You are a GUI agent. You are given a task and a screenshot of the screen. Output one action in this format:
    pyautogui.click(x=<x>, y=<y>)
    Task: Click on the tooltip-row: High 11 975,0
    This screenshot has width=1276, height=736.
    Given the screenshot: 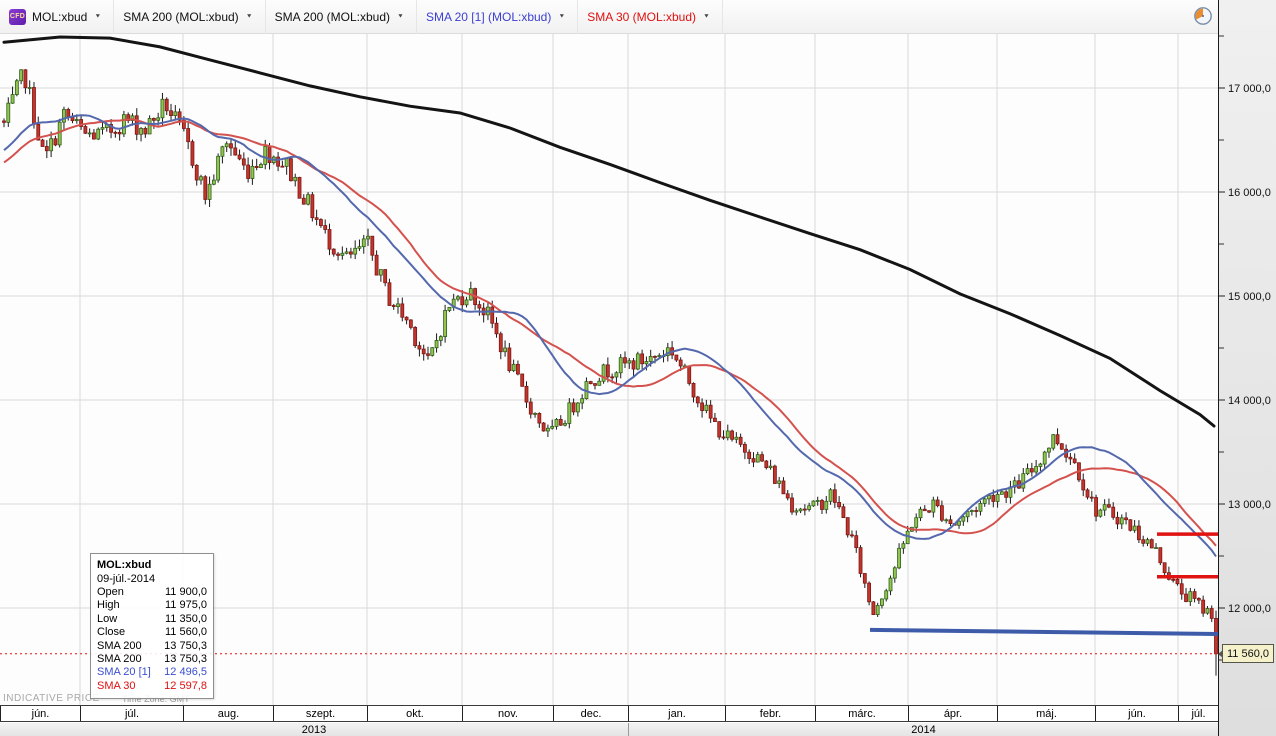 What is the action you would take?
    pyautogui.click(x=152, y=605)
    